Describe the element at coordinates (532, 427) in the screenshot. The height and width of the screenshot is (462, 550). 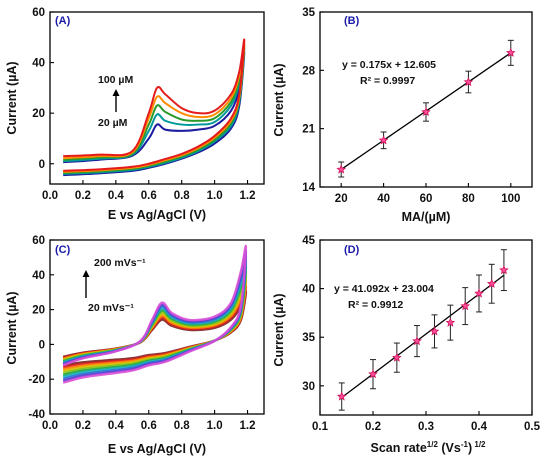
I see `panel-d-xtick-label-4: 0.5` at that location.